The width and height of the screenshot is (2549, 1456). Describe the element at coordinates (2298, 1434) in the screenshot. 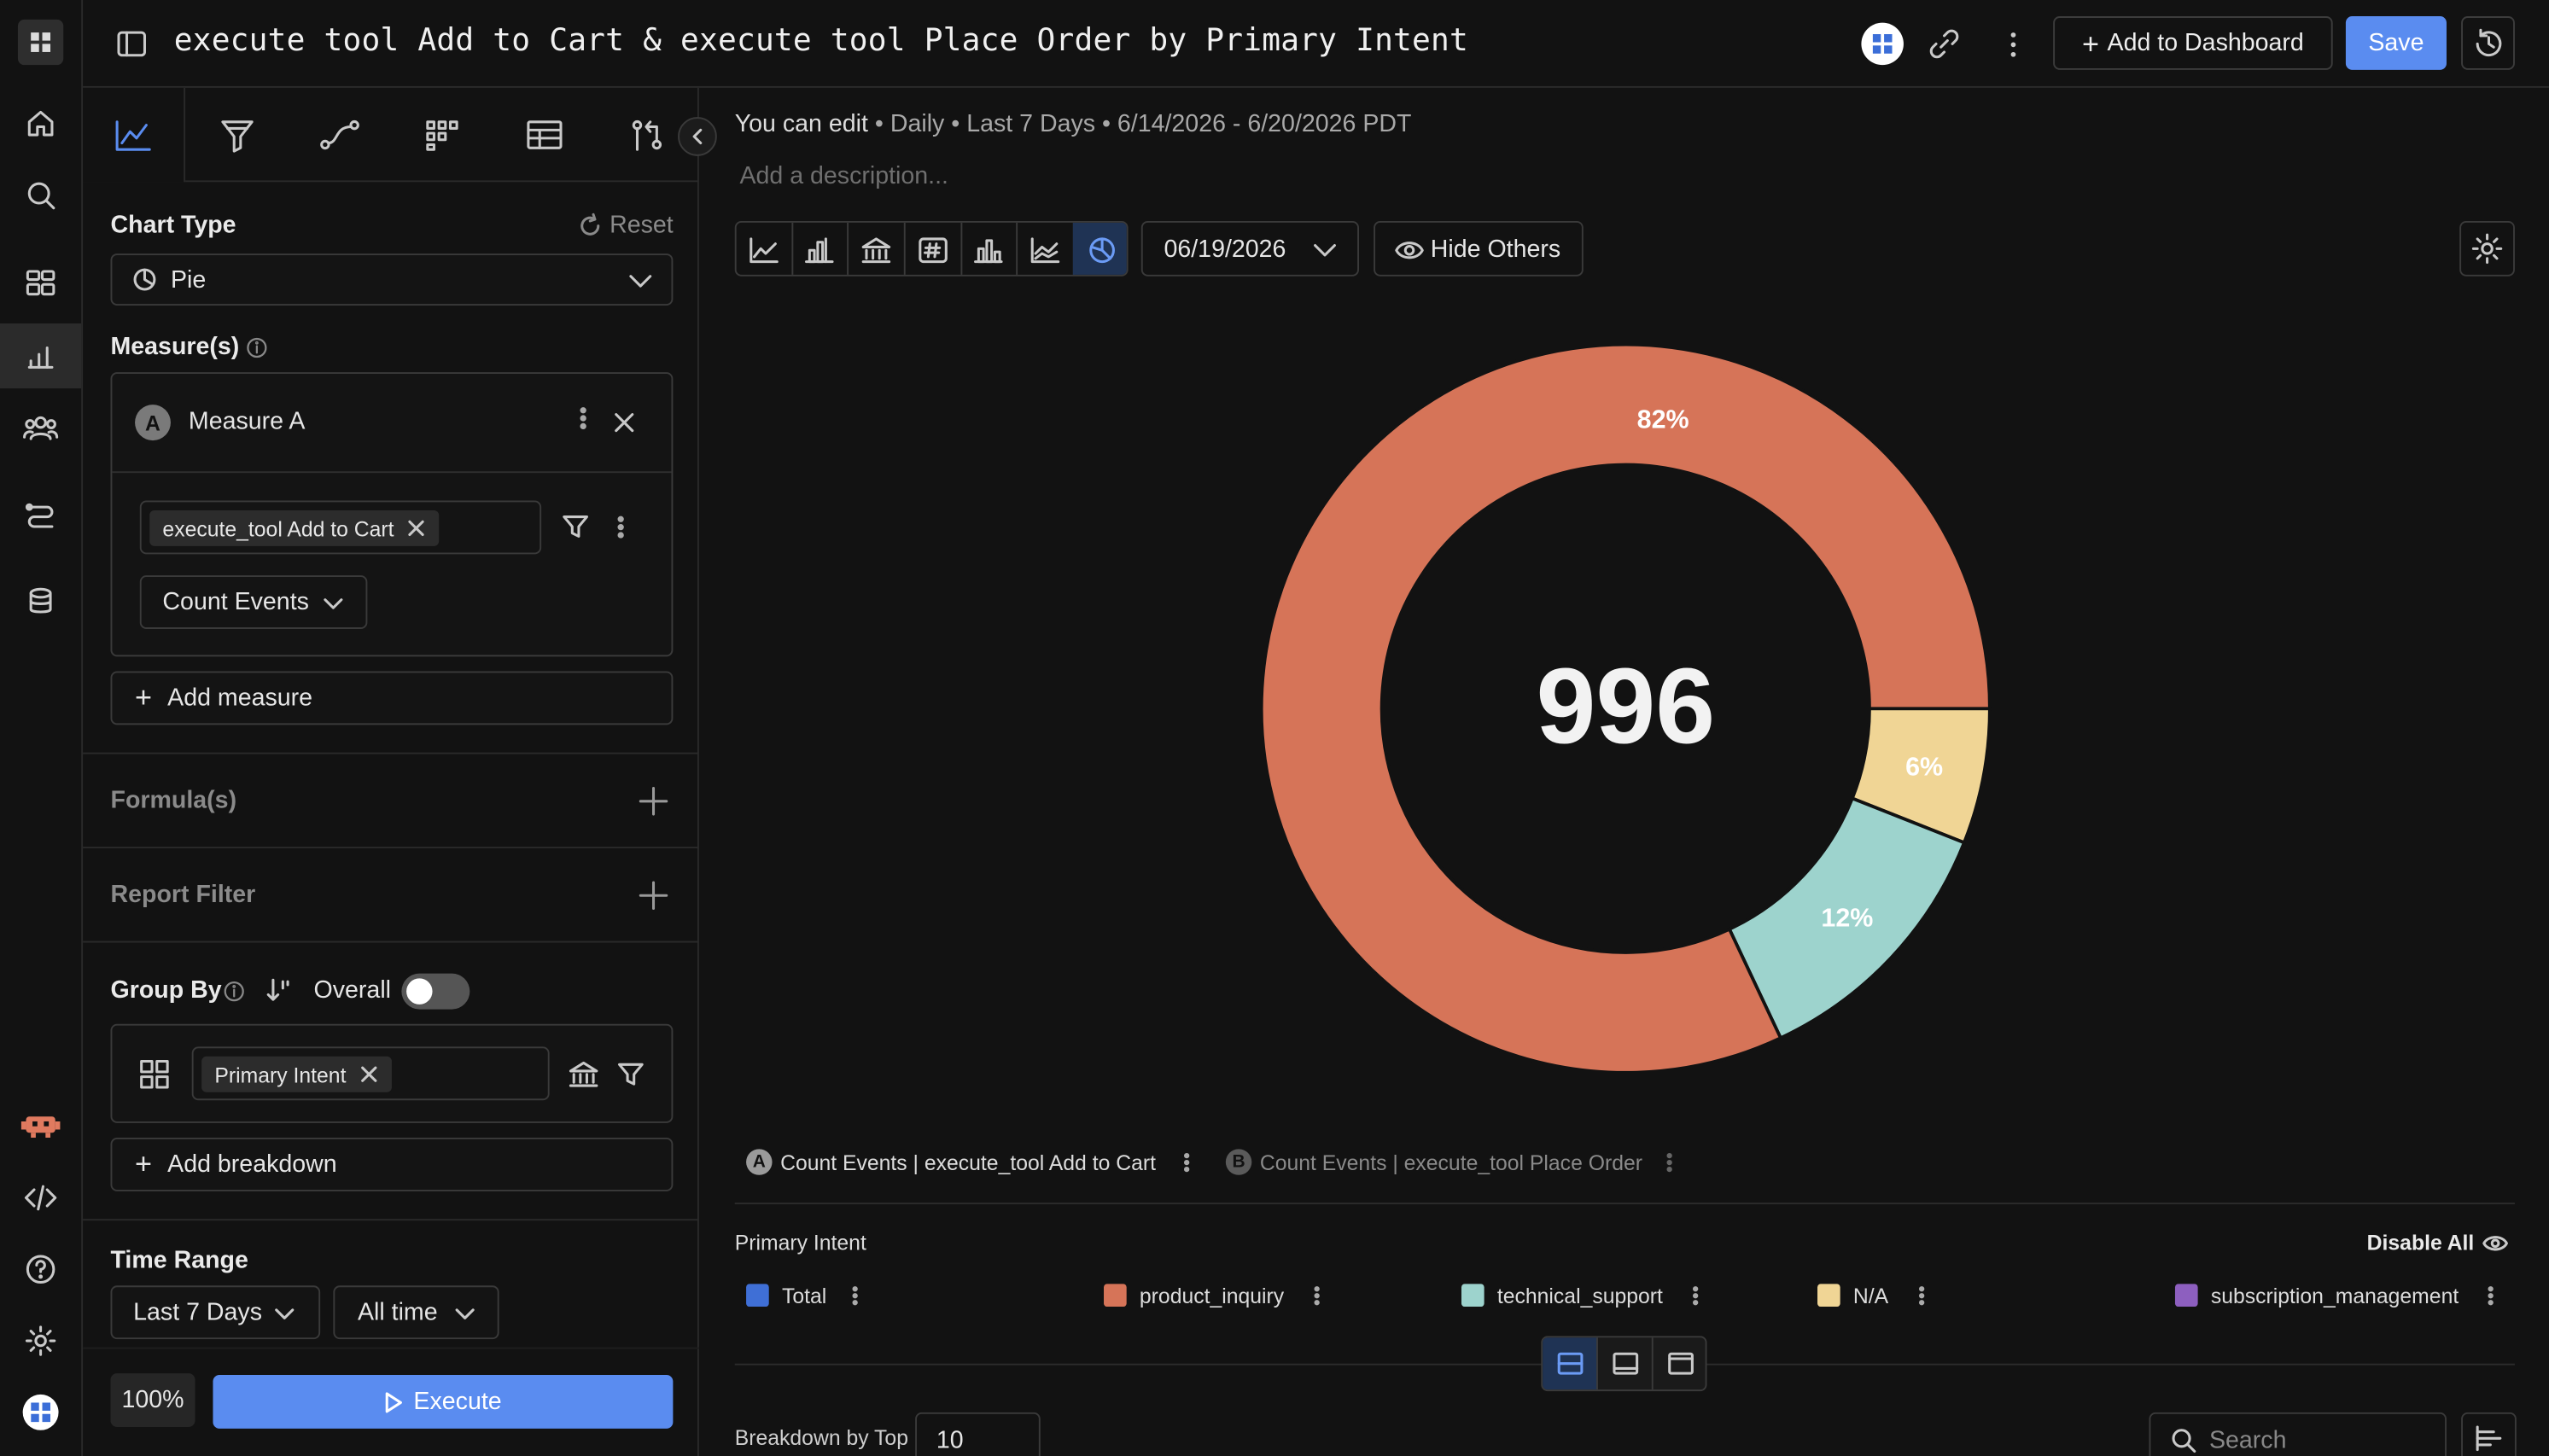

I see `table-search-input: Search` at that location.